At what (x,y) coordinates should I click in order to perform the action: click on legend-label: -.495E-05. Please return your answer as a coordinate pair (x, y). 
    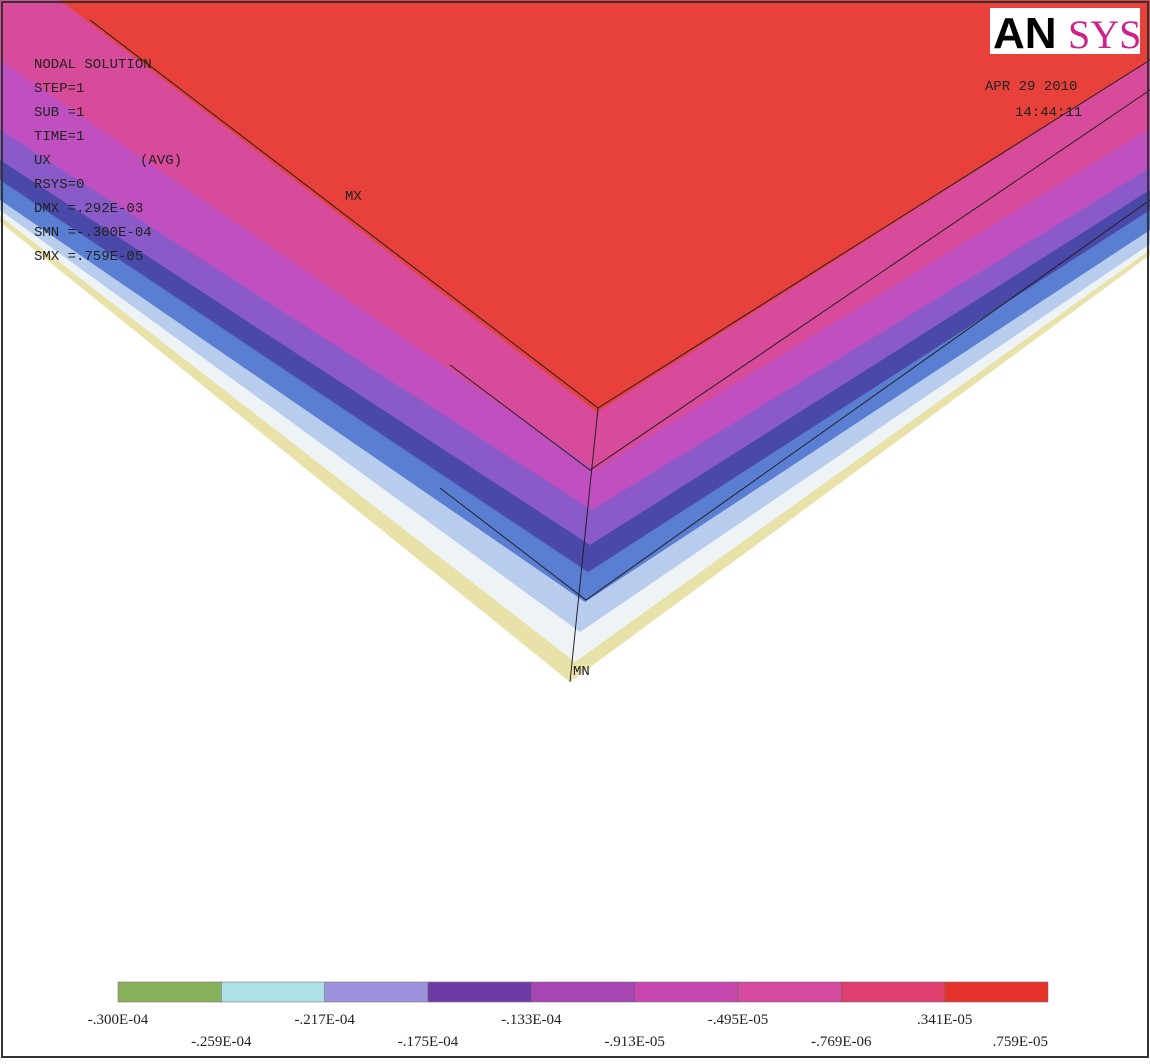
    Looking at the image, I should click on (738, 1020).